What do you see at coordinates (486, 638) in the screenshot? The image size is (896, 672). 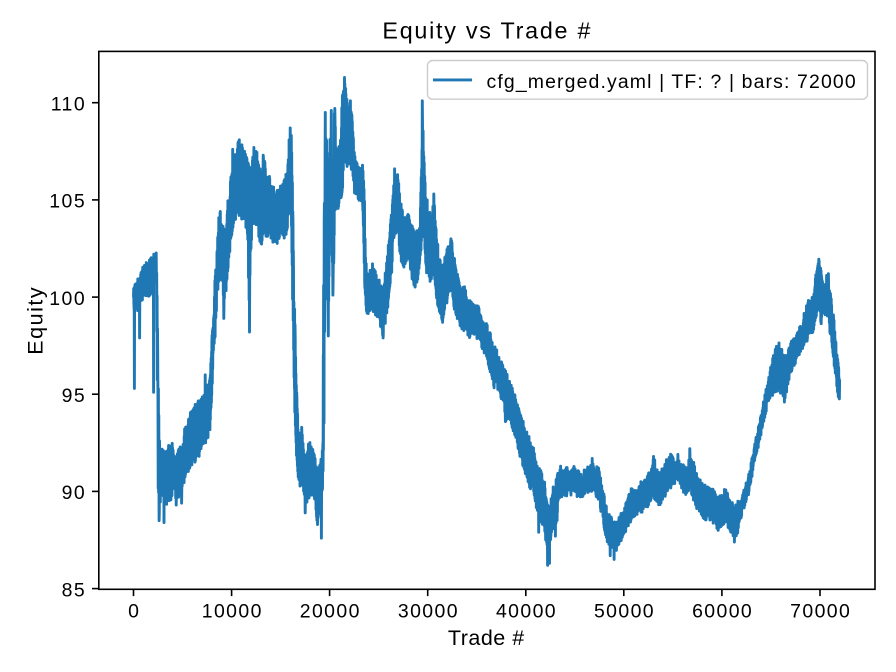 I see `svg-text: Trade #` at bounding box center [486, 638].